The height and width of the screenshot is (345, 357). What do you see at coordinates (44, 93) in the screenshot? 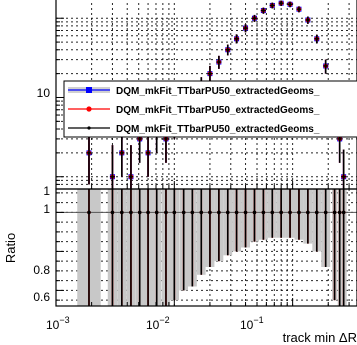
I see `main-ytick-label-10: 10` at bounding box center [44, 93].